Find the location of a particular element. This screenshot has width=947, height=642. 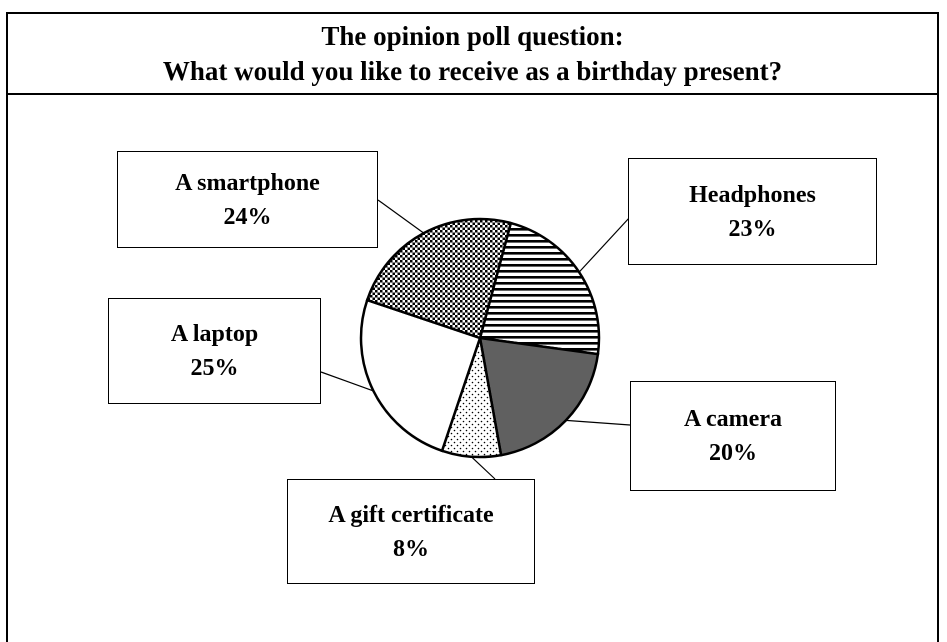

pie-slice-a-camera is located at coordinates (539, 396).